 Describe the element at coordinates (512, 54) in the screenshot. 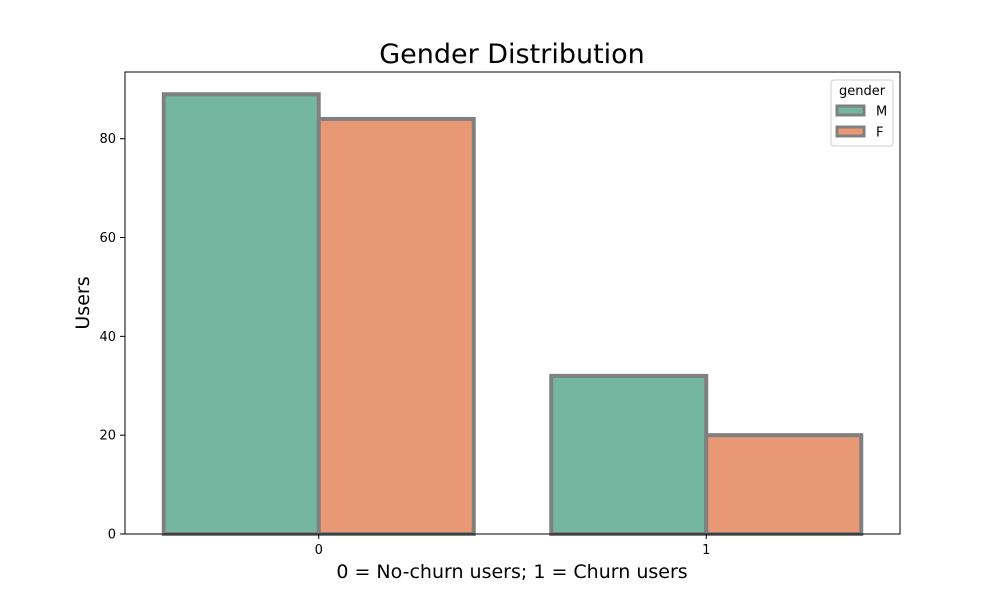

I see `chart-title: Gender Distribution` at that location.